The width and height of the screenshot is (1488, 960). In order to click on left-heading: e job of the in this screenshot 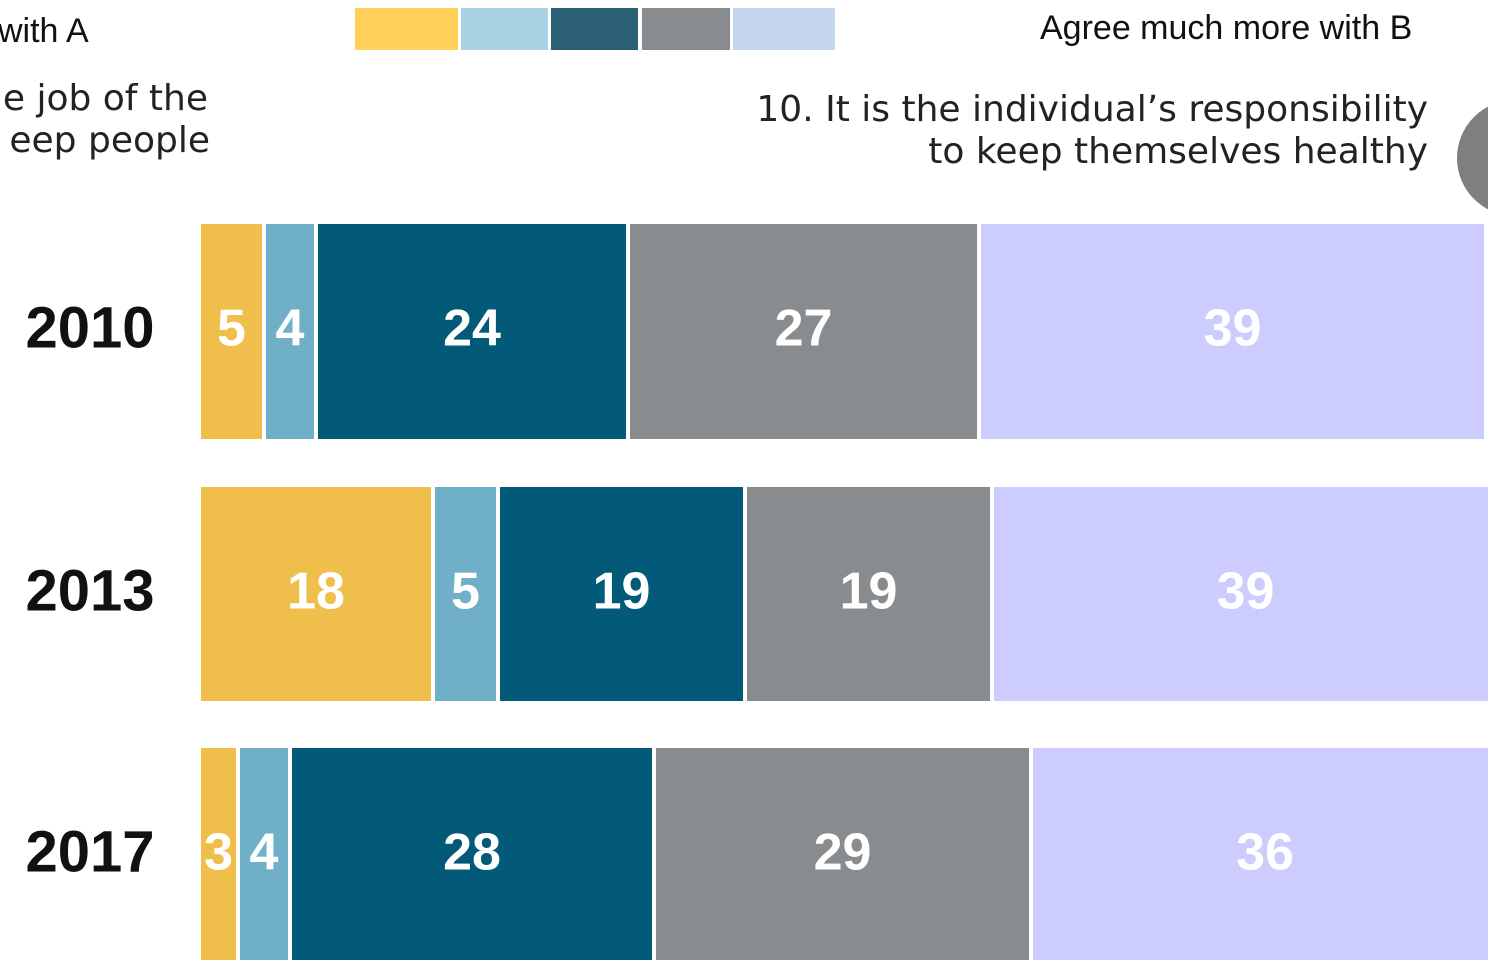, I will do `click(105, 98)`.